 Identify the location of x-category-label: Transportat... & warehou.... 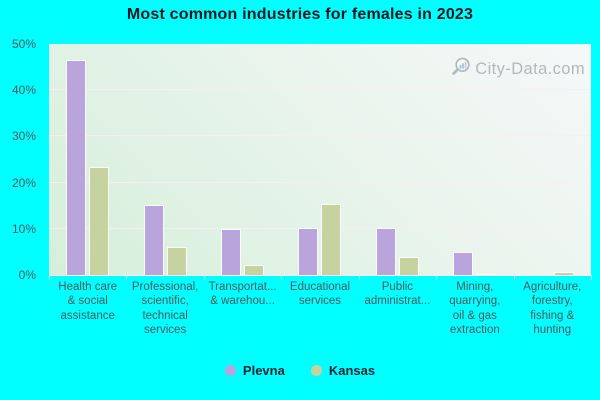
(242, 294).